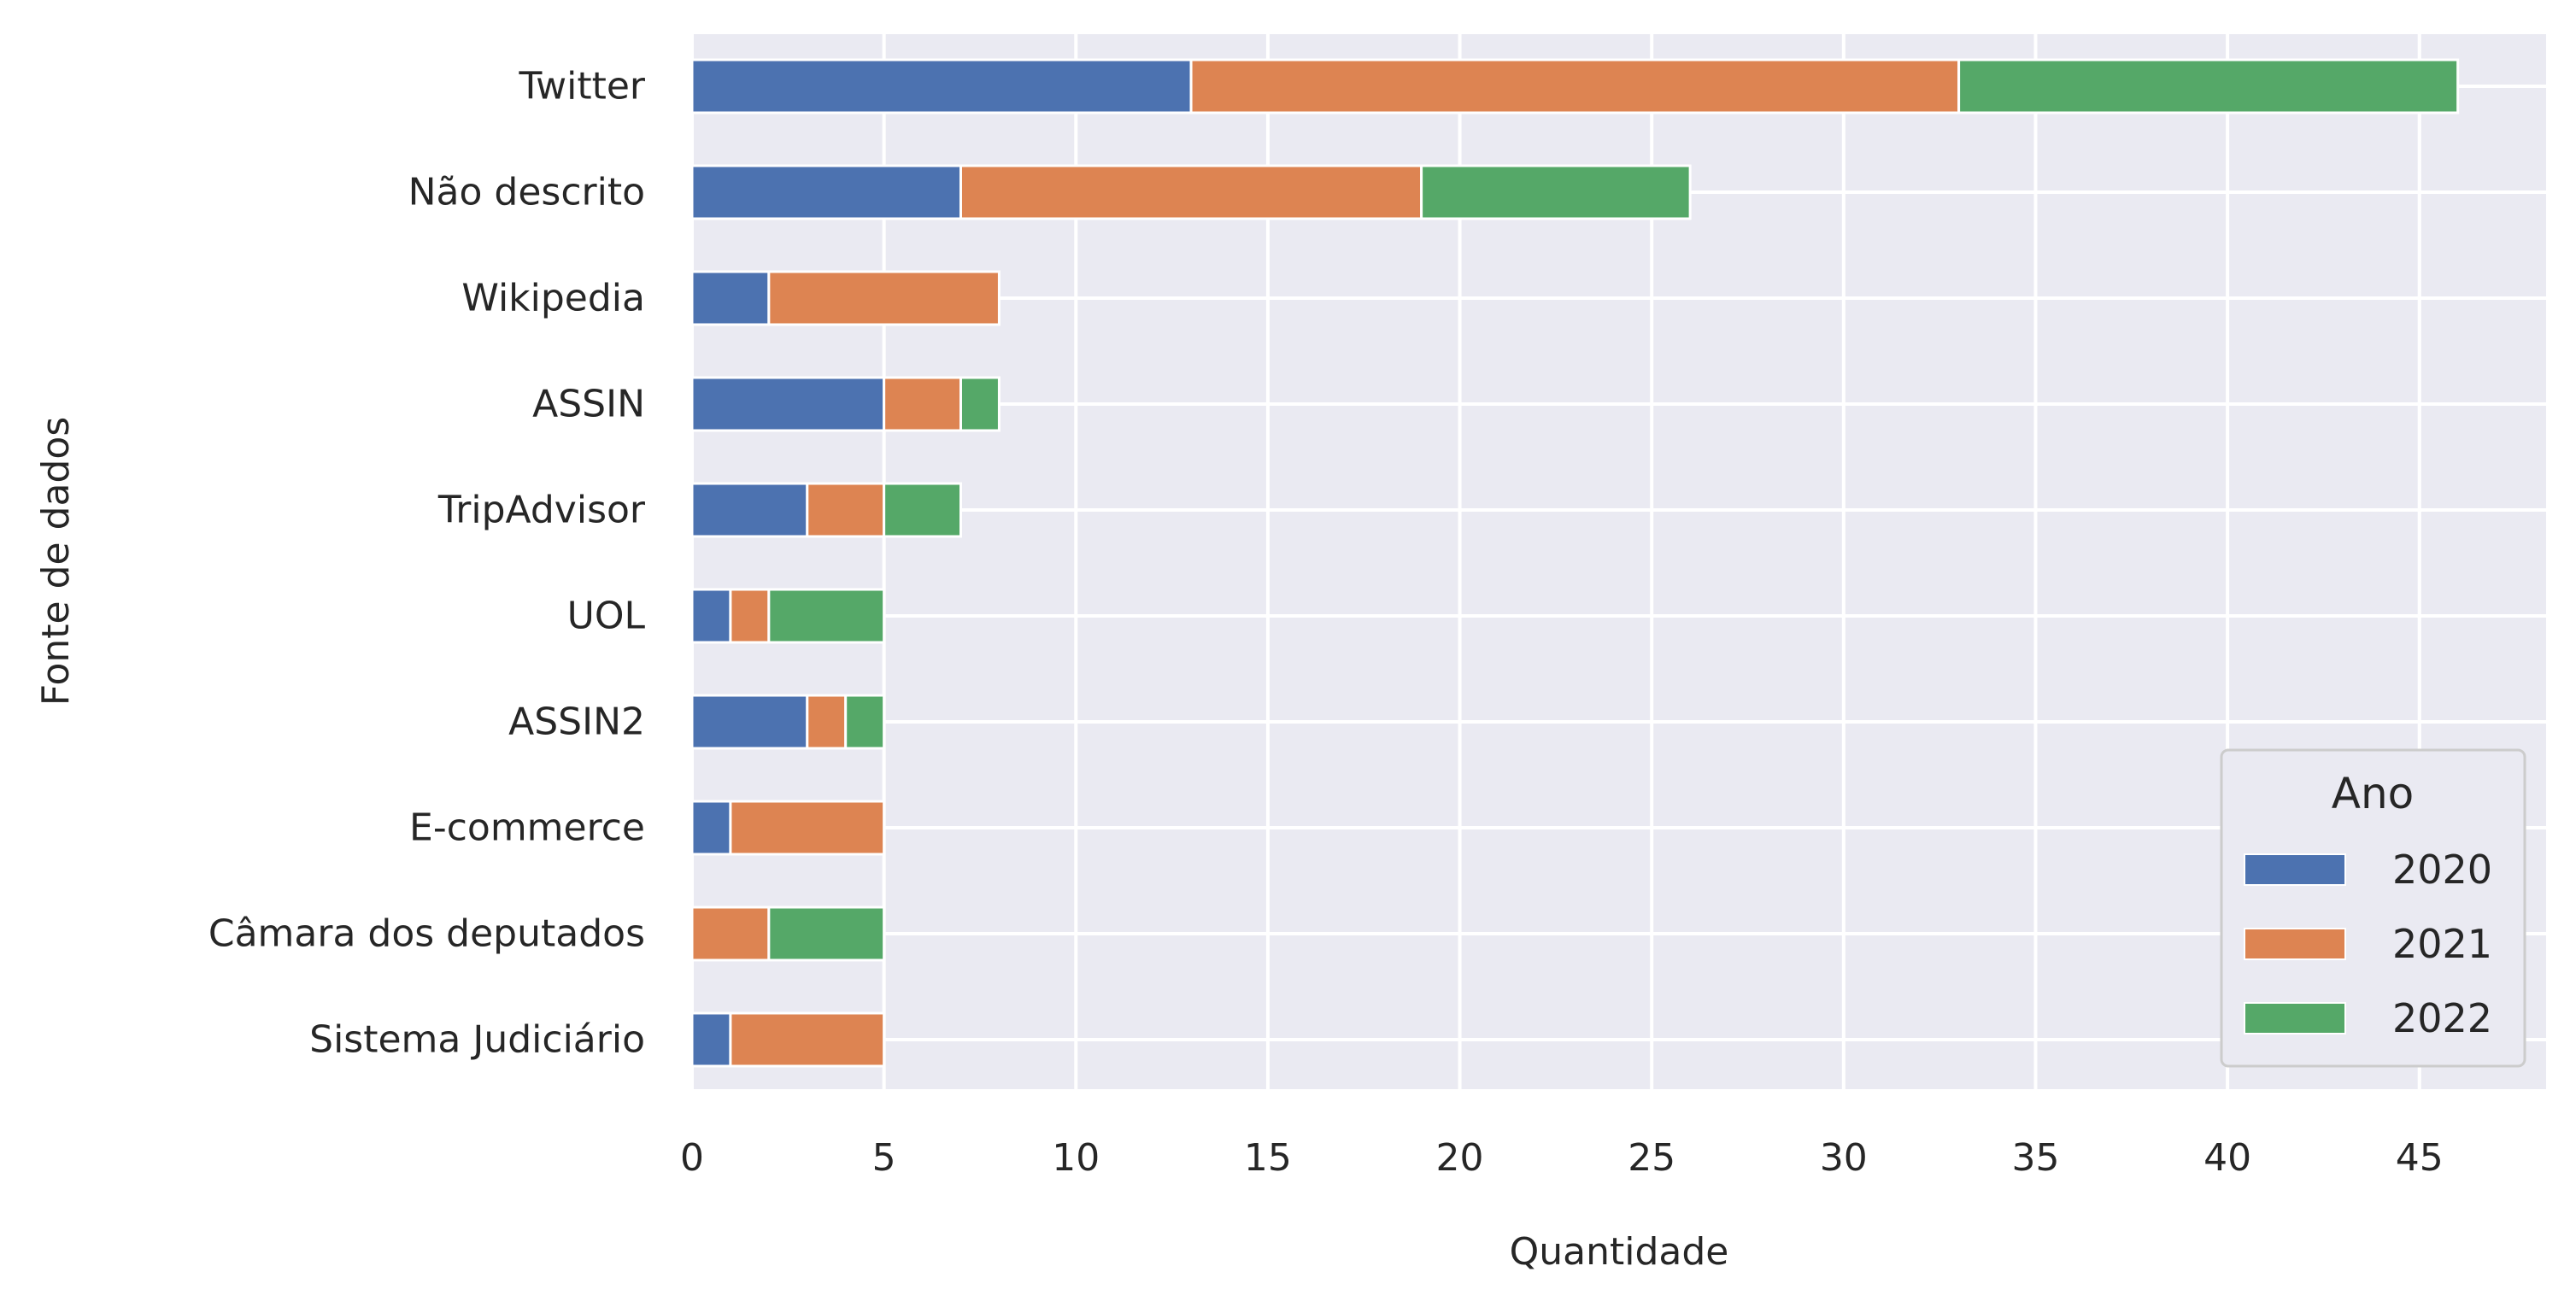  Describe the element at coordinates (527, 828) in the screenshot. I see `y-tick-label: E-commerce` at that location.